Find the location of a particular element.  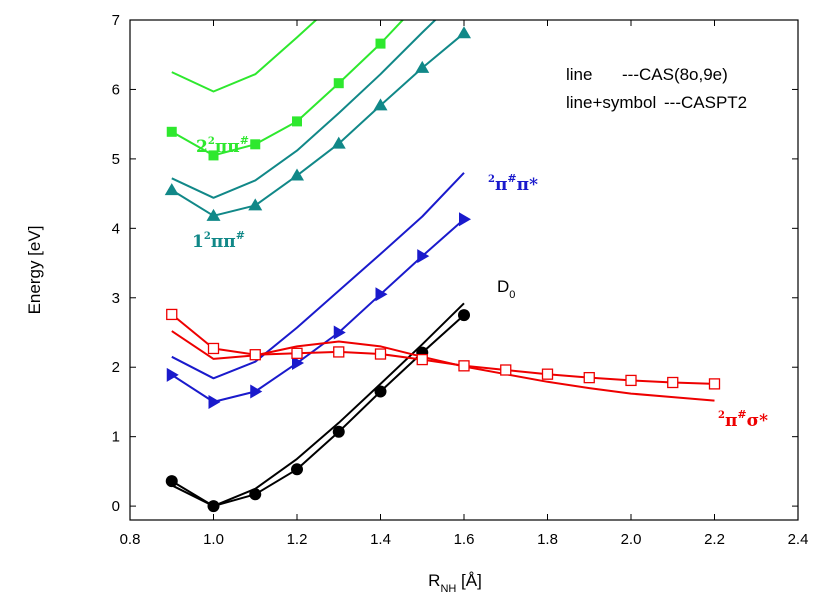

series-s1_pt2 is located at coordinates (317, 123).